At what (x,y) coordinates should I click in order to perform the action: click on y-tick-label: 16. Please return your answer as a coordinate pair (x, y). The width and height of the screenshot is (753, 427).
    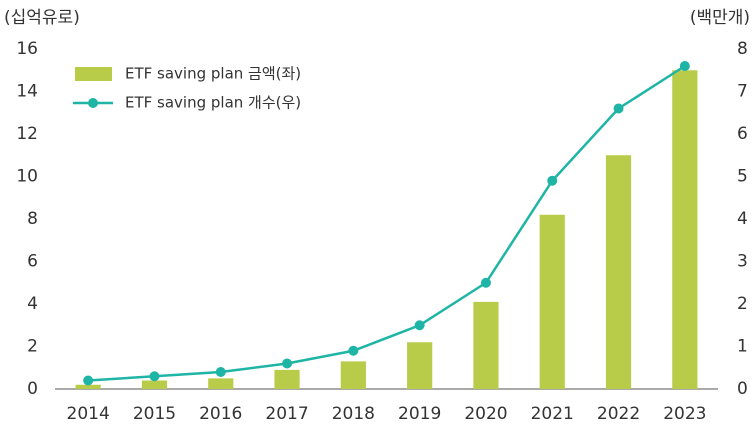
    Looking at the image, I should click on (27, 49).